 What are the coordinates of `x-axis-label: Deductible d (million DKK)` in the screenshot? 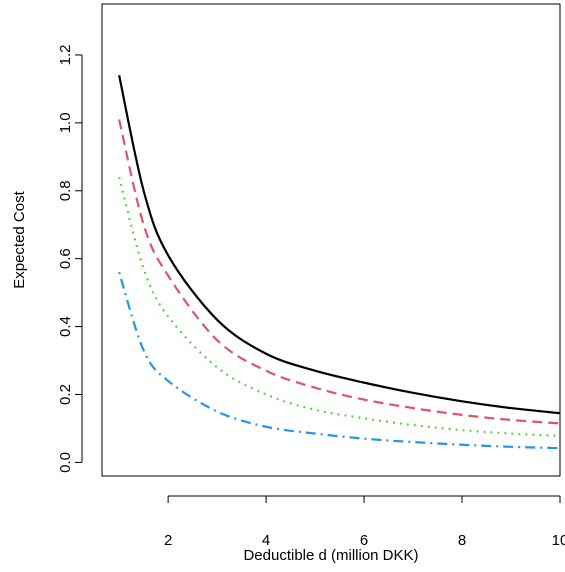 It's located at (330, 555).